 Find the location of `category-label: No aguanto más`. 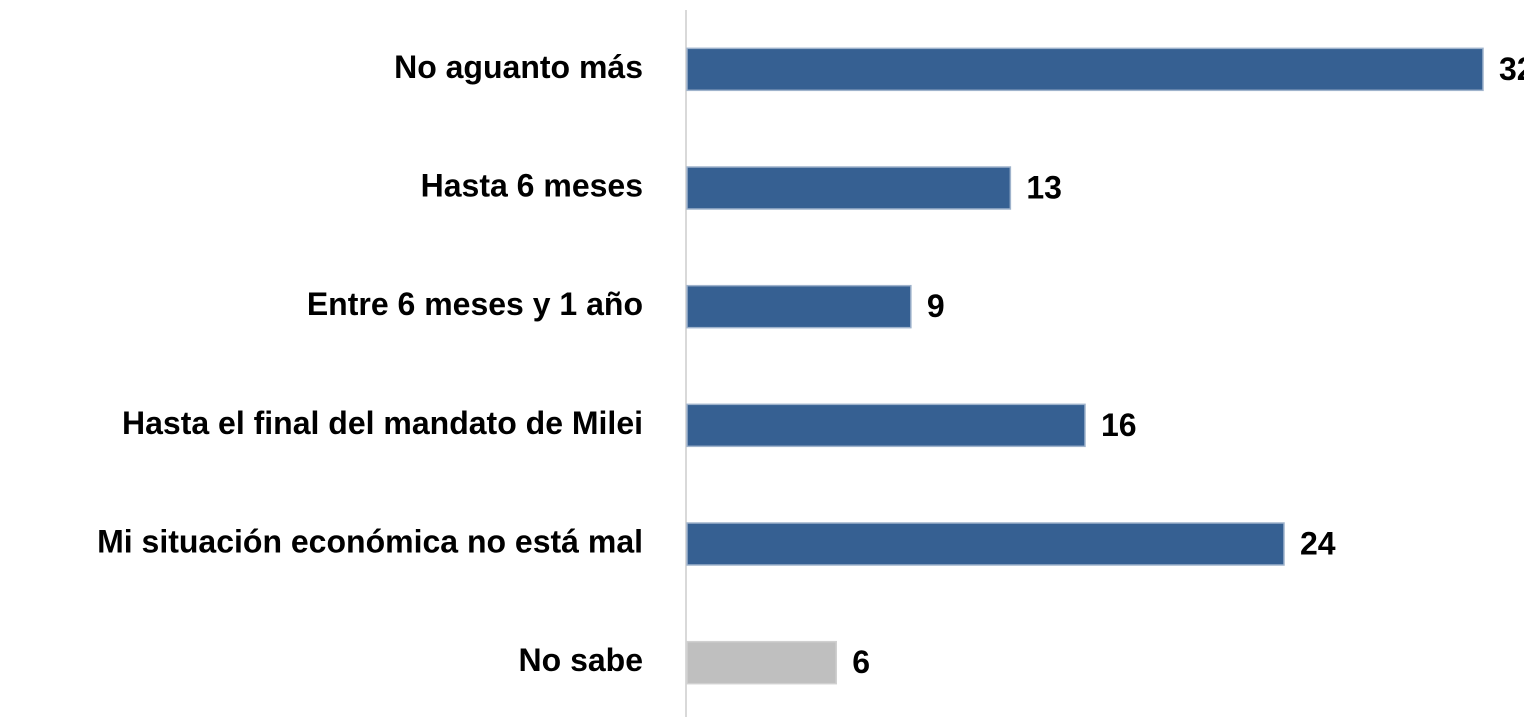

category-label: No aguanto más is located at coordinates (518, 67).